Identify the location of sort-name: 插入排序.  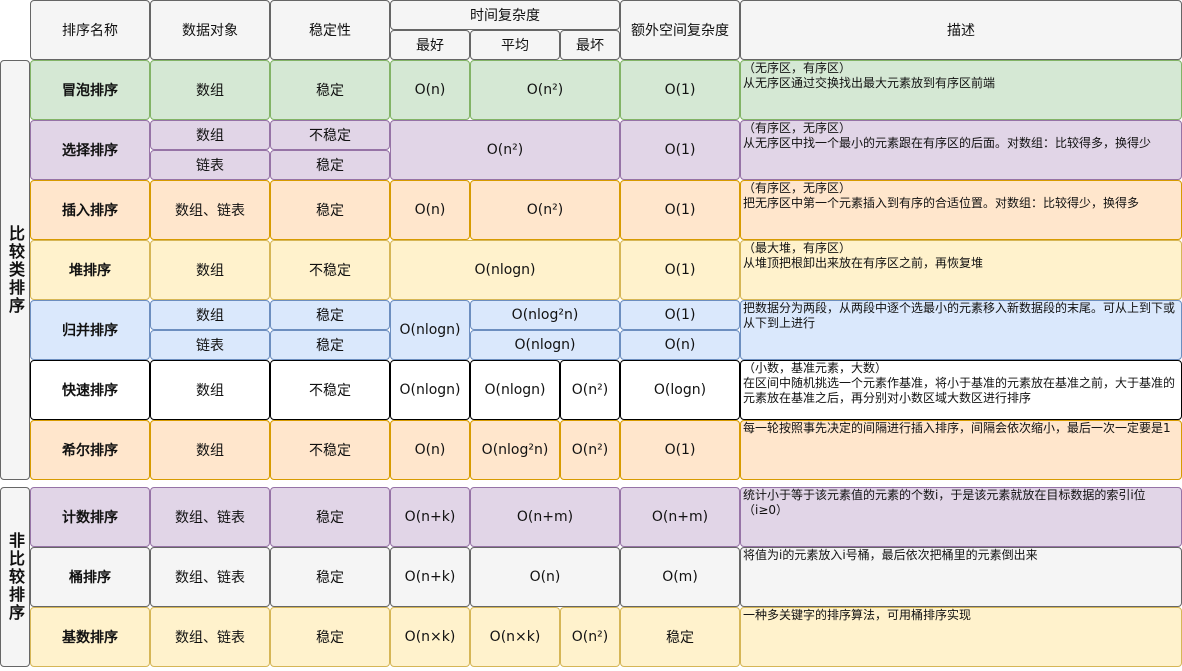
(90, 210).